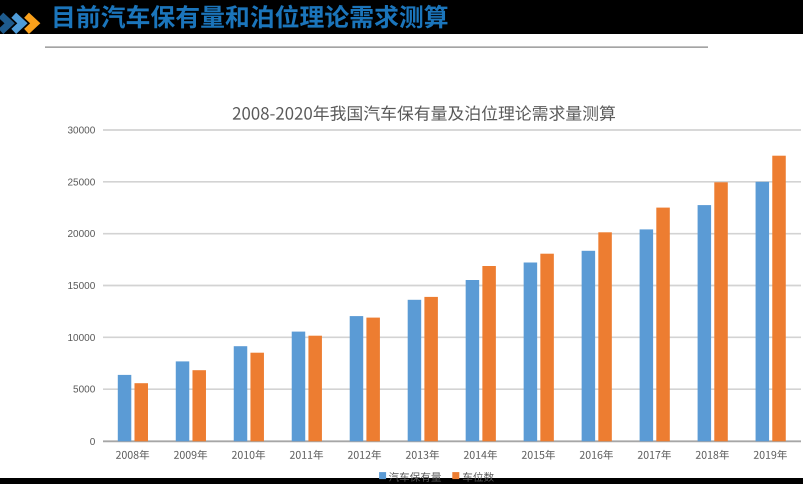  I want to click on svg-text: 30000, so click(81, 131).